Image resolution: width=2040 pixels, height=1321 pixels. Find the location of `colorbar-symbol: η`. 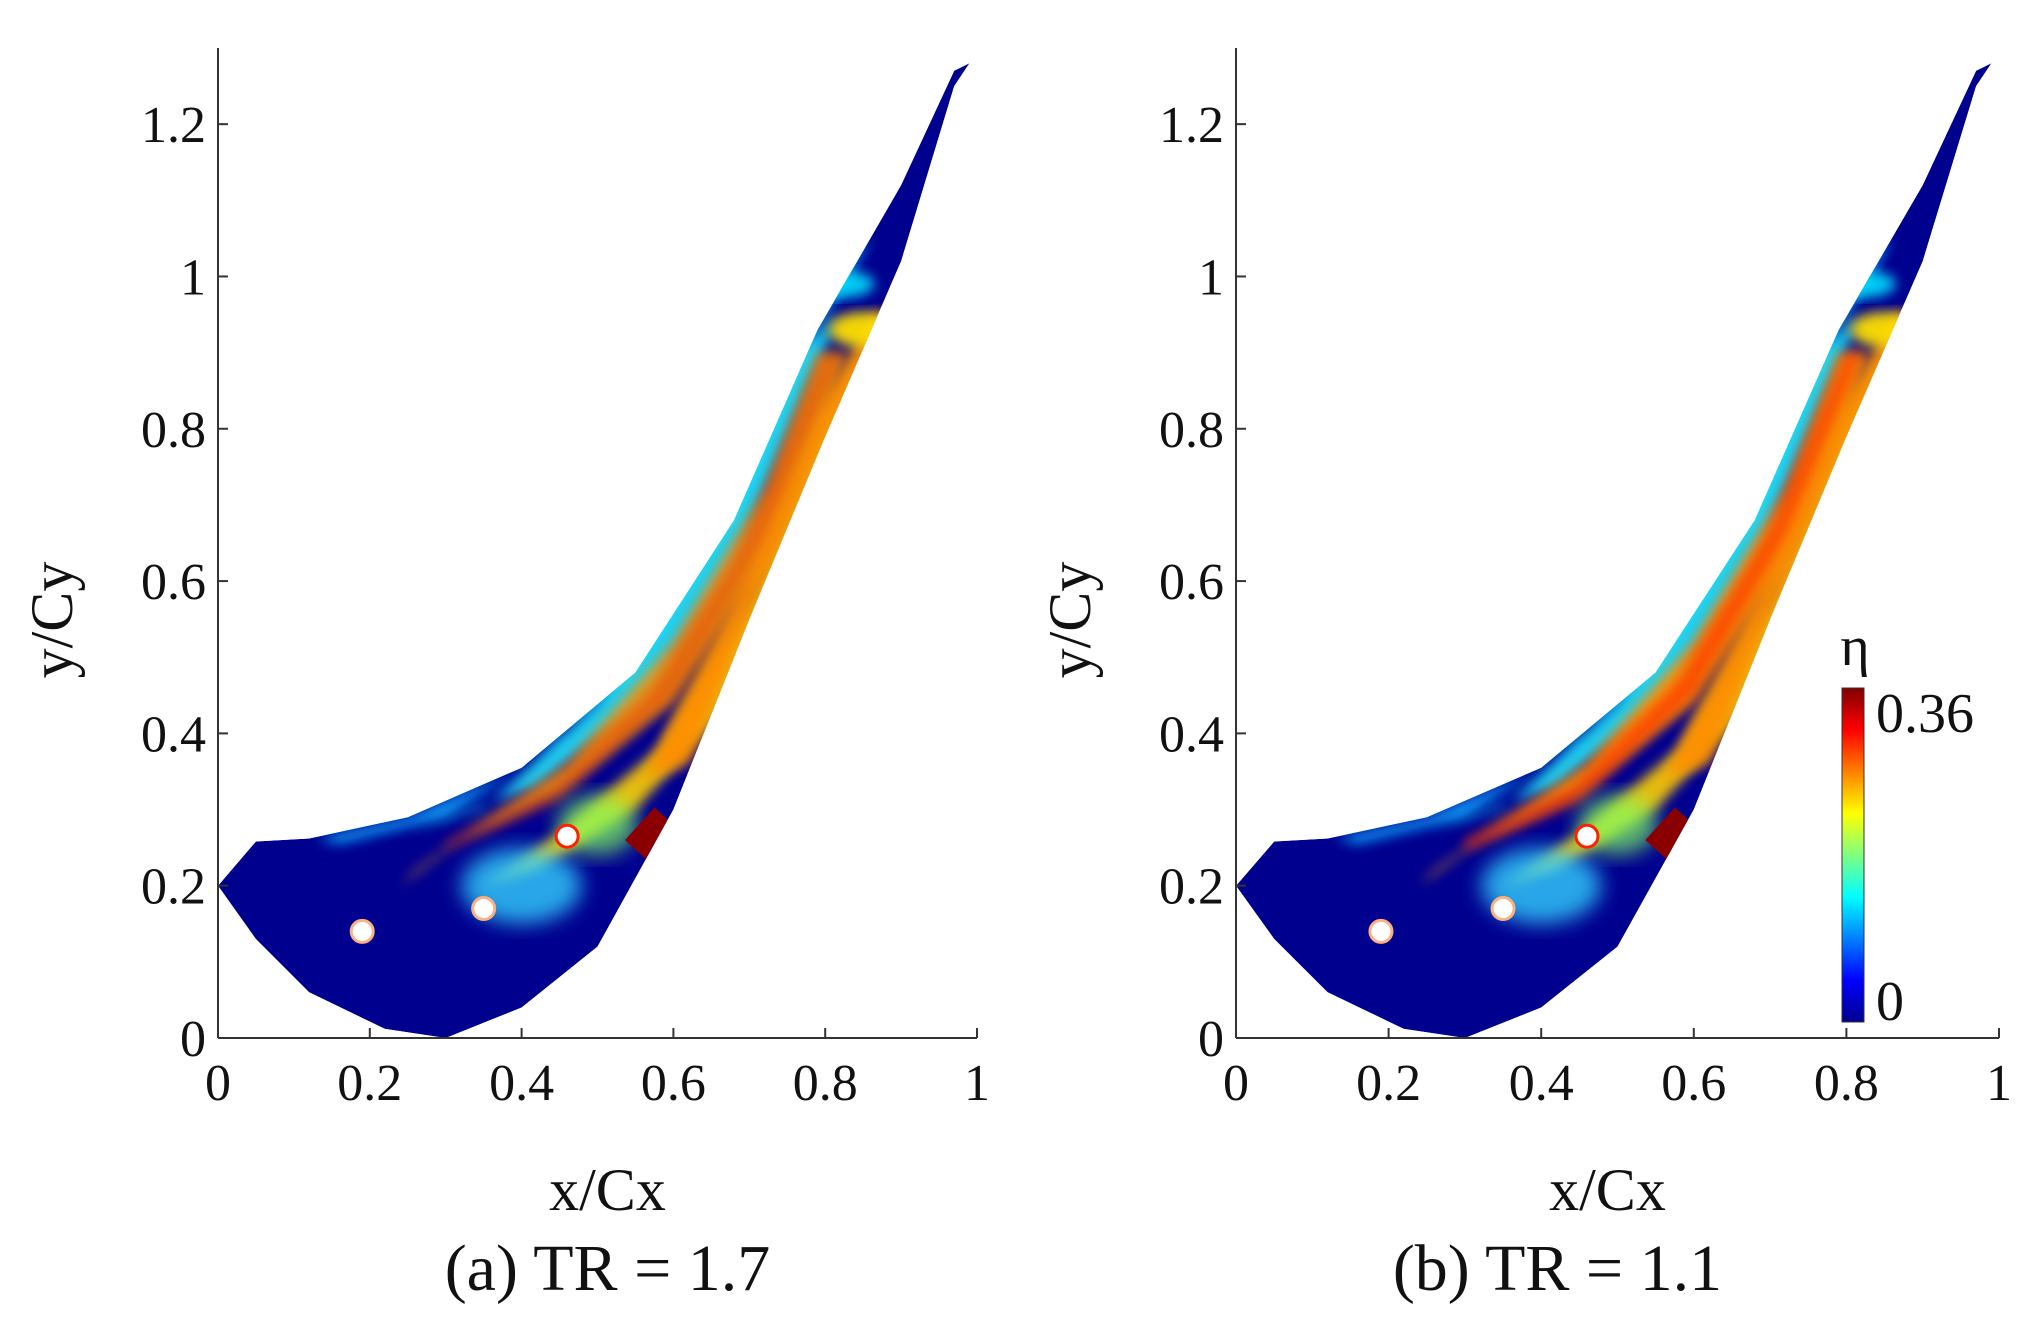

colorbar-symbol: η is located at coordinates (1854, 647).